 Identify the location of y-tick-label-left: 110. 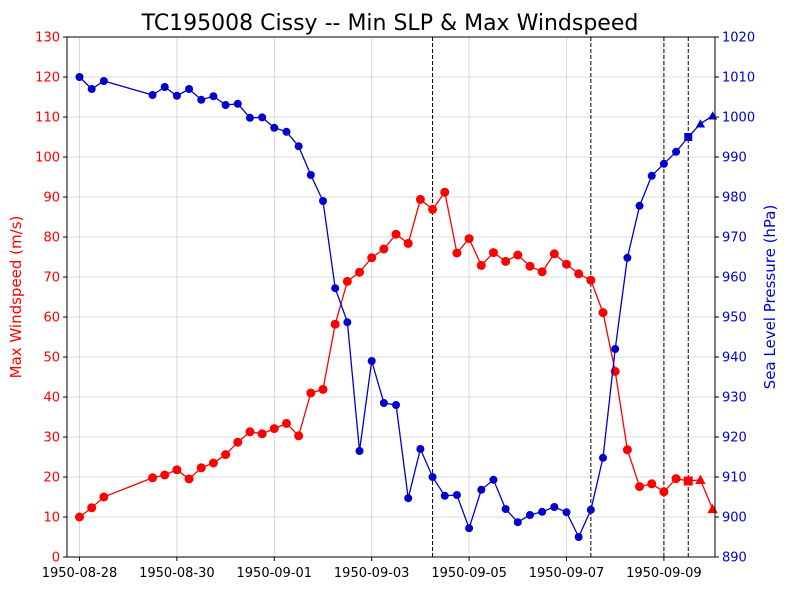
(47, 118).